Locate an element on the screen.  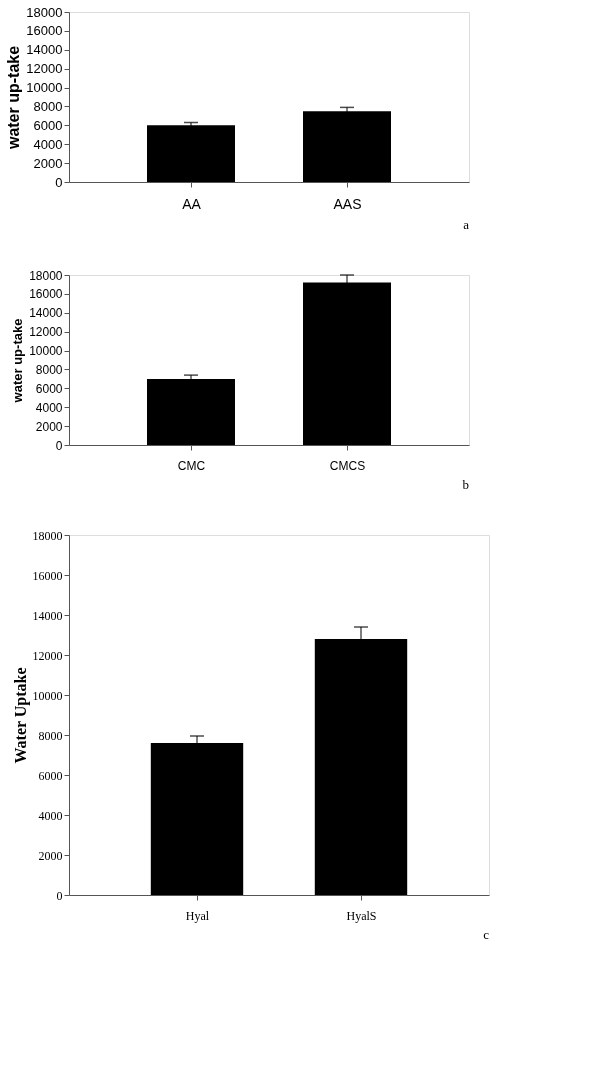
x-tick-label: CMCS is located at coordinates (347, 465).